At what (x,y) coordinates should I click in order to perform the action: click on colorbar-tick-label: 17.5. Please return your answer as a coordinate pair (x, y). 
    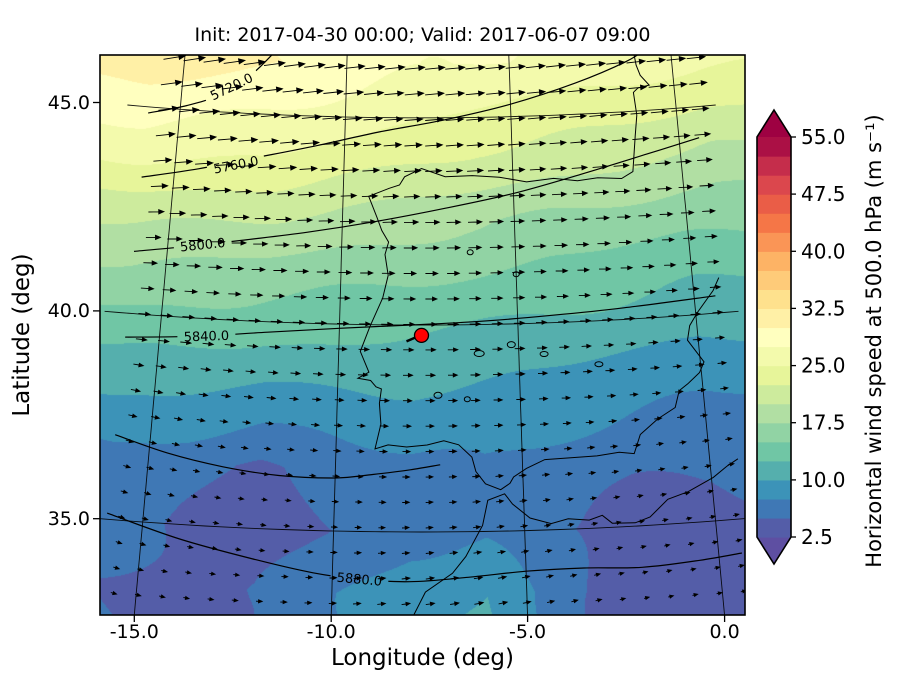
    Looking at the image, I should click on (823, 423).